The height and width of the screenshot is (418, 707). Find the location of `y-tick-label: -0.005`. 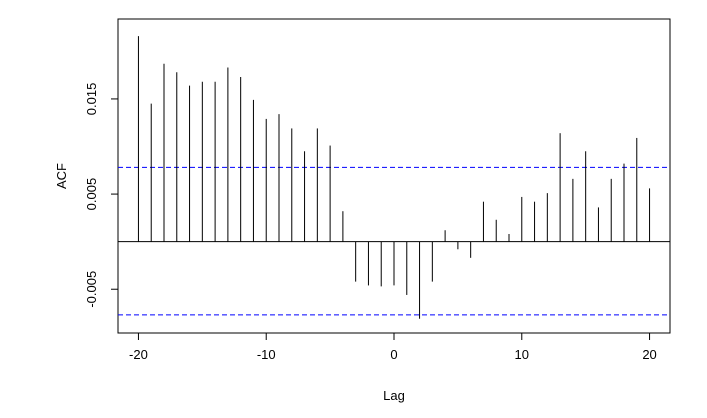

y-tick-label: -0.005 is located at coordinates (91, 289).